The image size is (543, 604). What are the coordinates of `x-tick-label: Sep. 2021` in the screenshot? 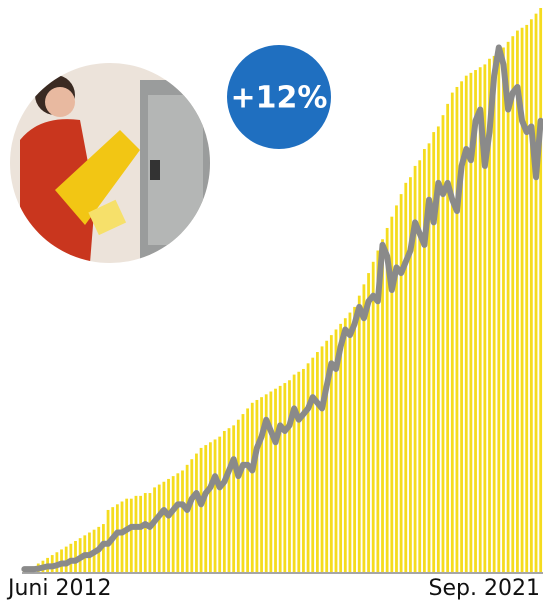 It's located at (484, 588).